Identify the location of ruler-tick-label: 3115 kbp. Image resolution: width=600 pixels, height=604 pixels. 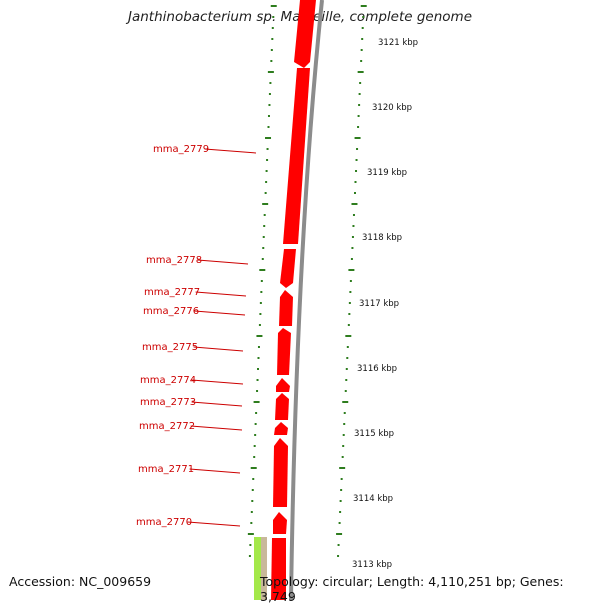
(374, 434).